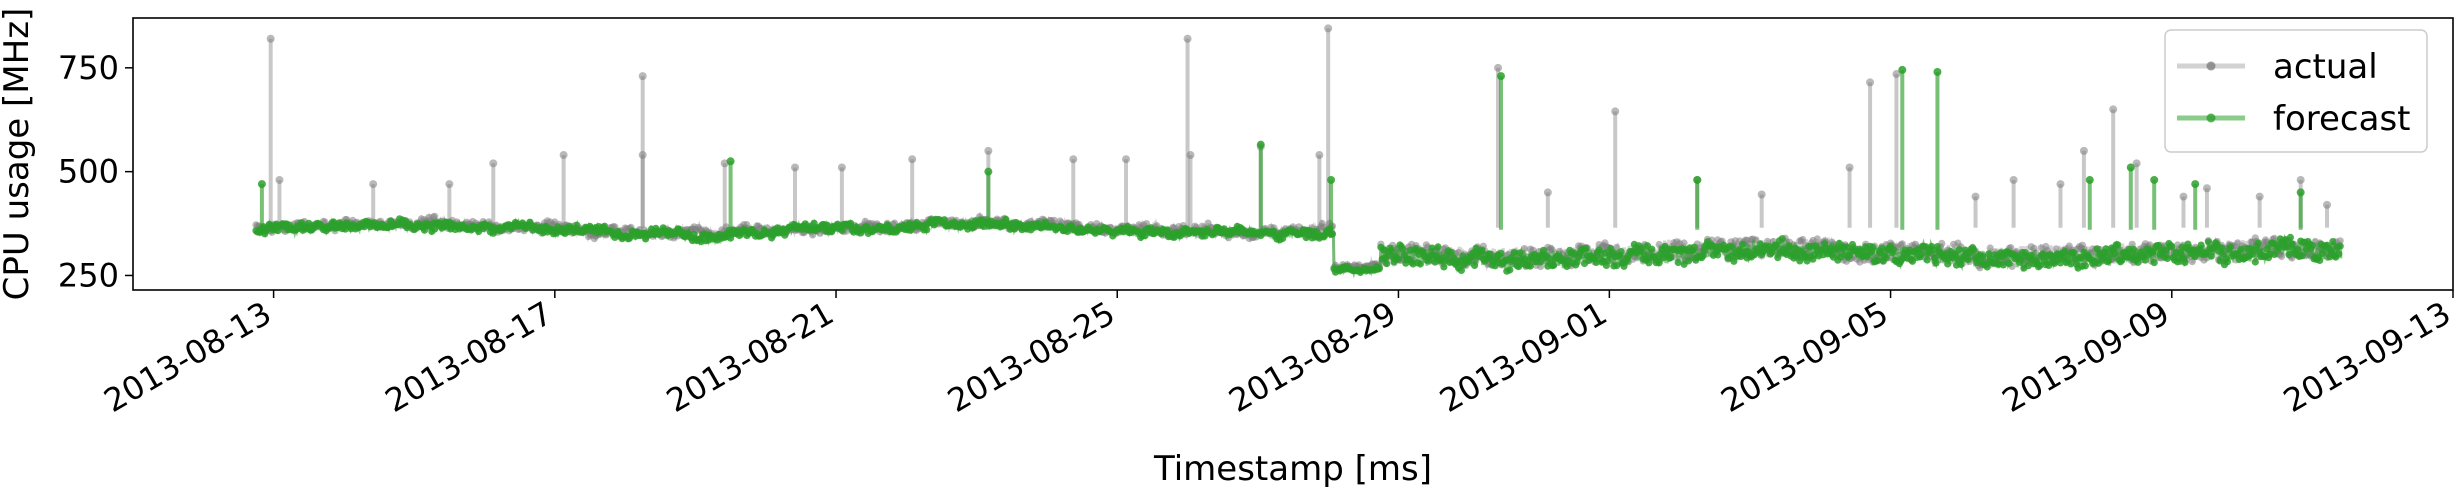 This screenshot has height=490, width=2458. Describe the element at coordinates (2325, 67) in the screenshot. I see `legend-label-actual: actual` at that location.